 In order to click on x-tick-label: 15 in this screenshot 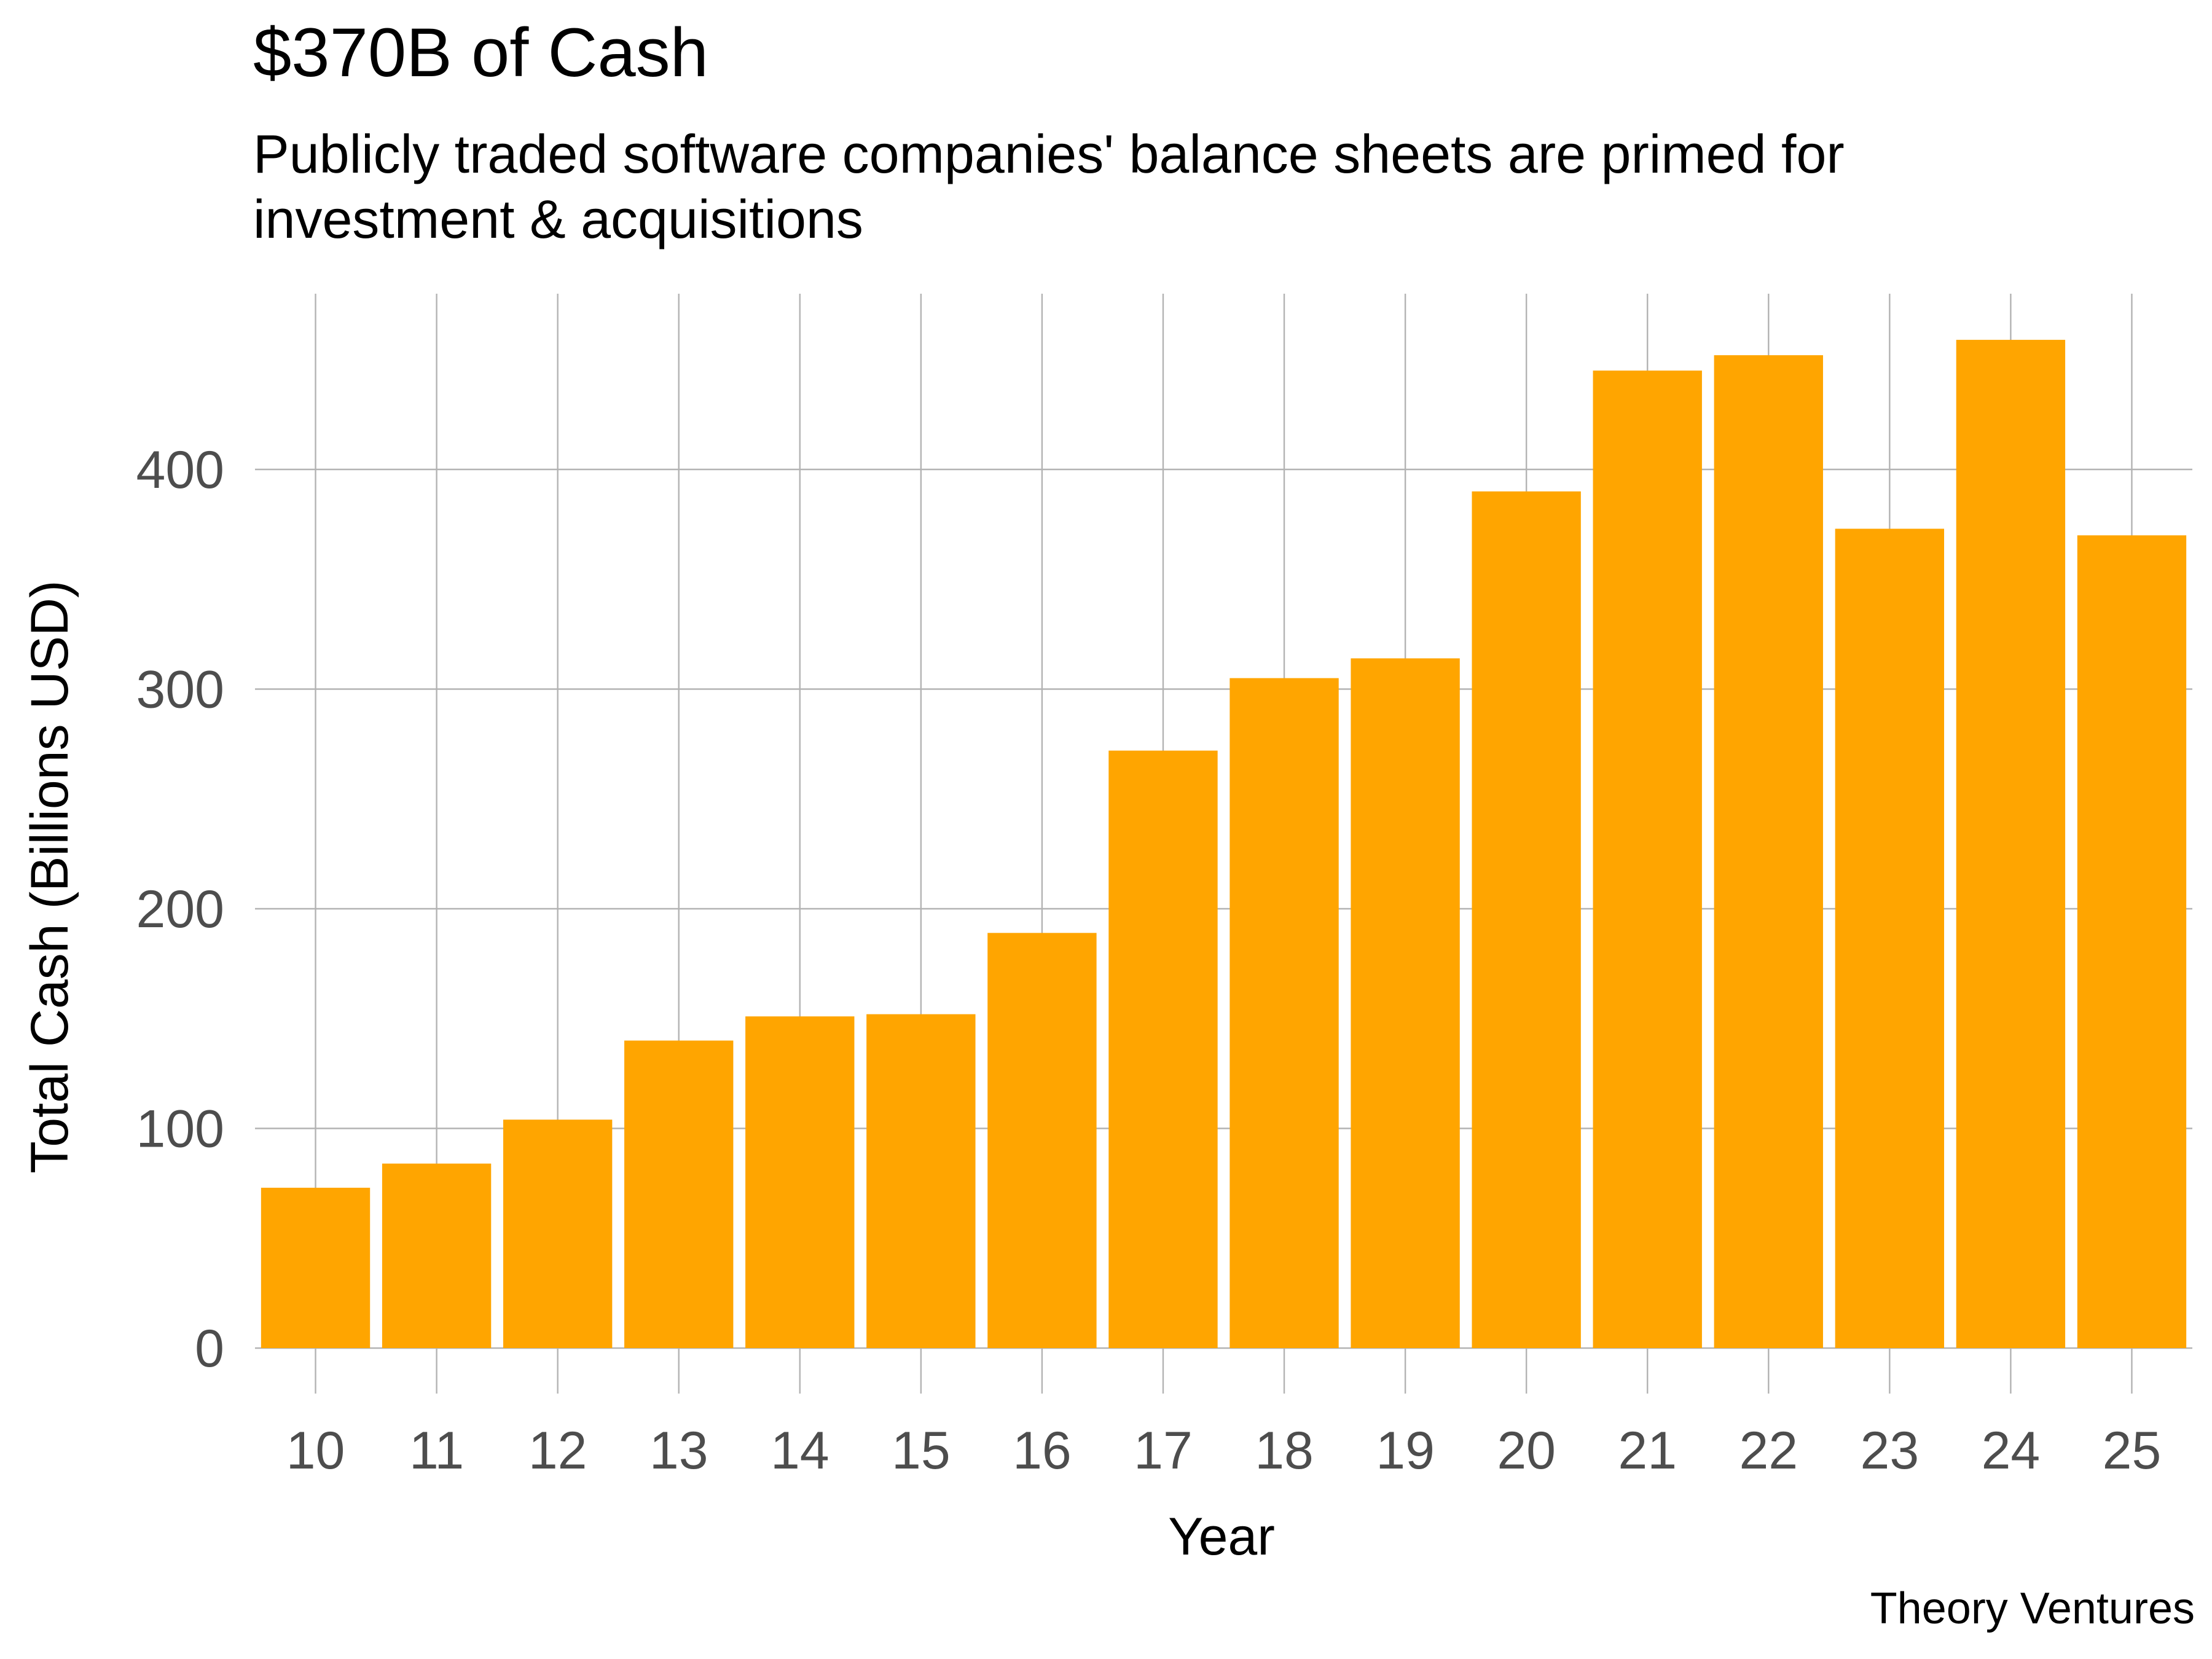, I will do `click(921, 1450)`.